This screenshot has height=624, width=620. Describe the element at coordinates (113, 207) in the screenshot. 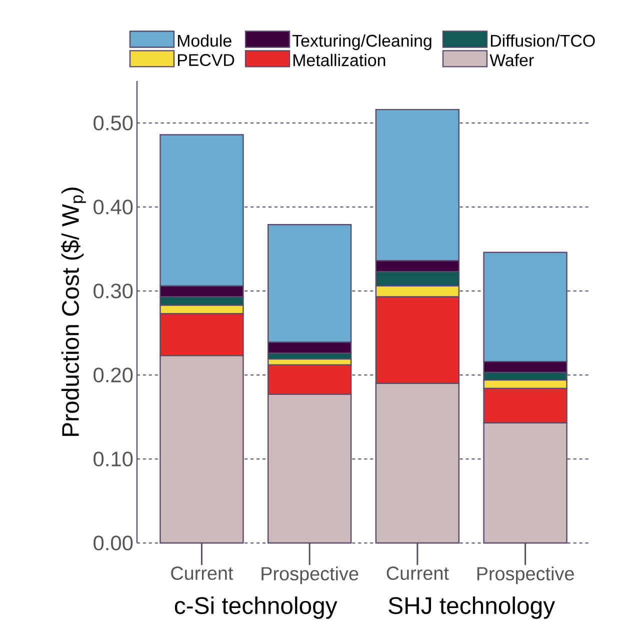

I see `y-tick-label: 0.40` at that location.